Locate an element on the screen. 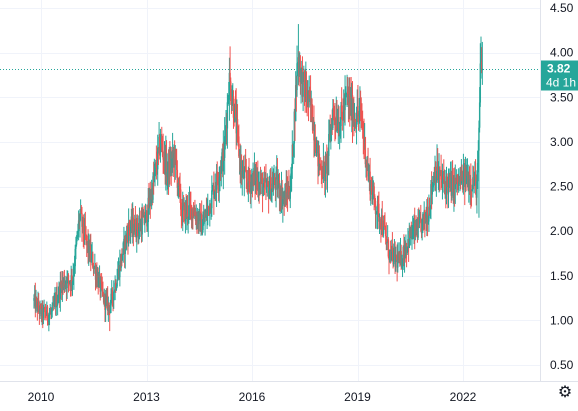 The image size is (578, 411). price-tag is located at coordinates (559, 75).